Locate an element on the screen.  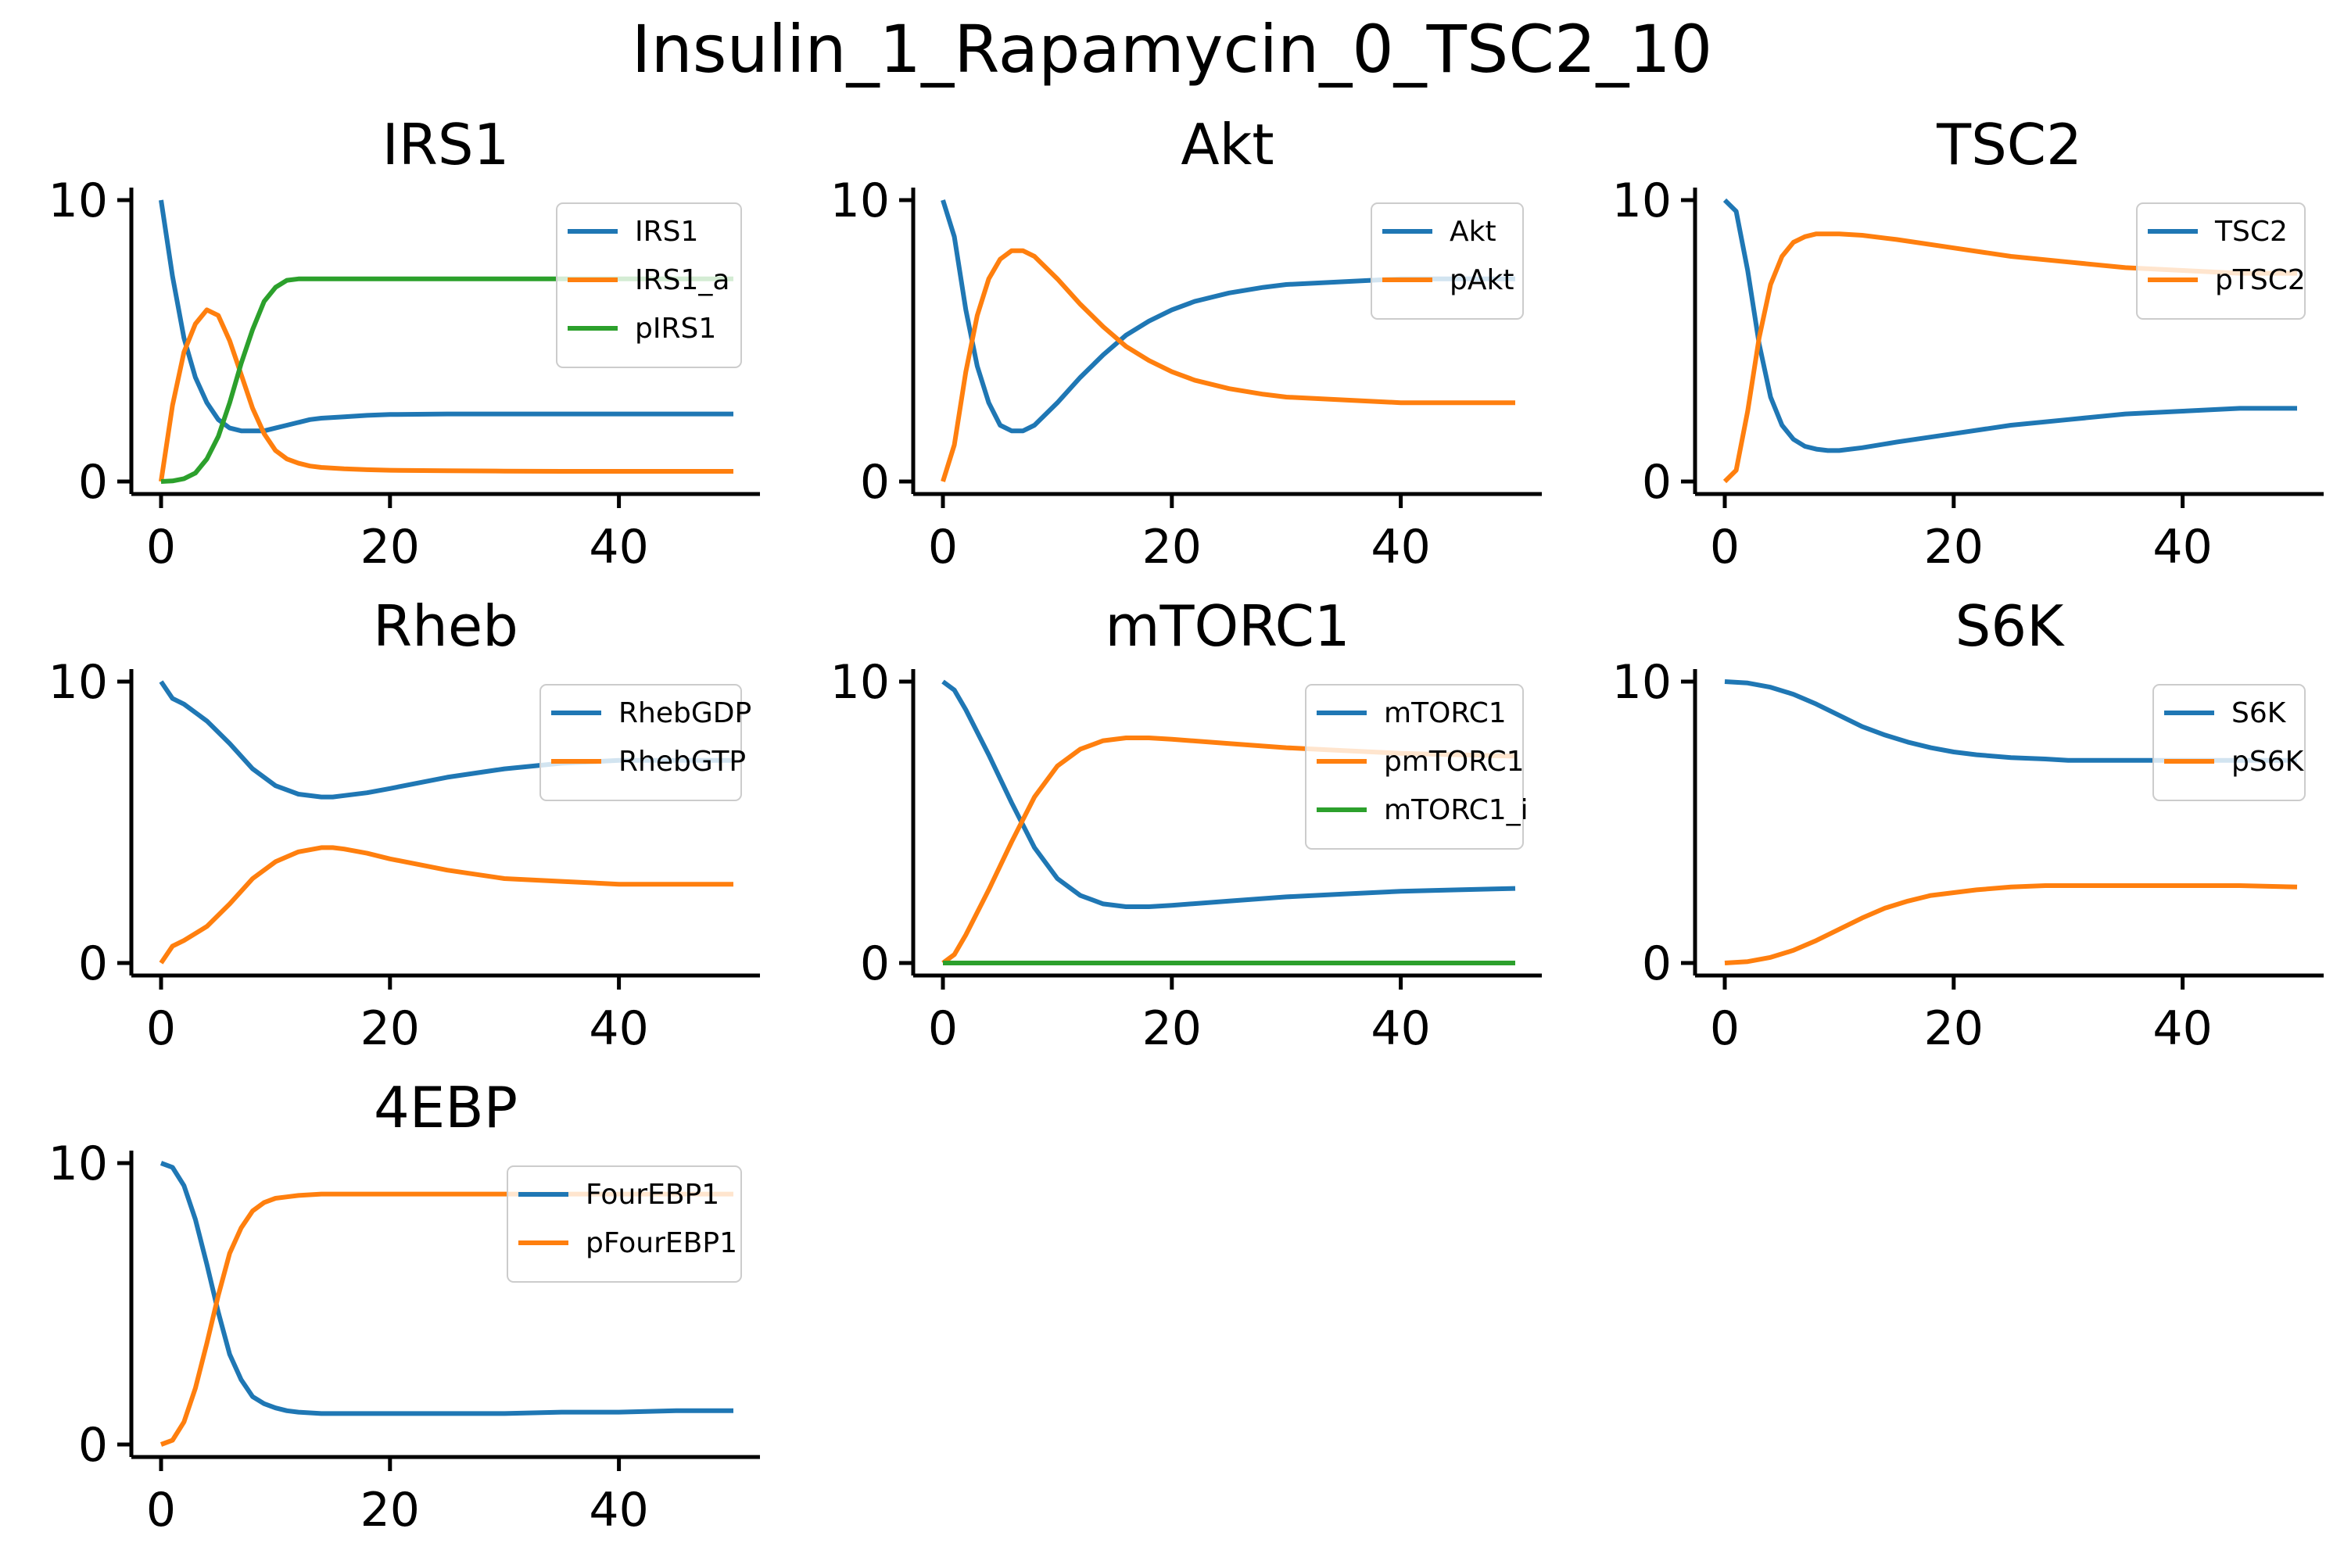
series-line-fourebp1 is located at coordinates (446, 1288).